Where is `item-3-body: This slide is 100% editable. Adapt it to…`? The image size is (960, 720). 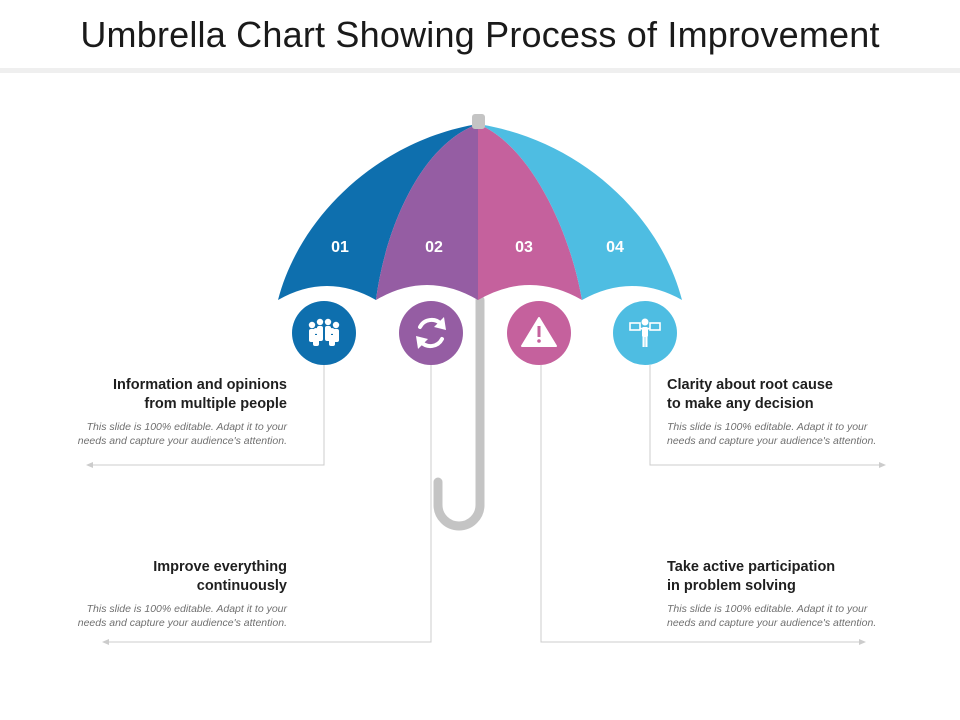 item-3-body: This slide is 100% editable. Adapt it to… is located at coordinates (772, 616).